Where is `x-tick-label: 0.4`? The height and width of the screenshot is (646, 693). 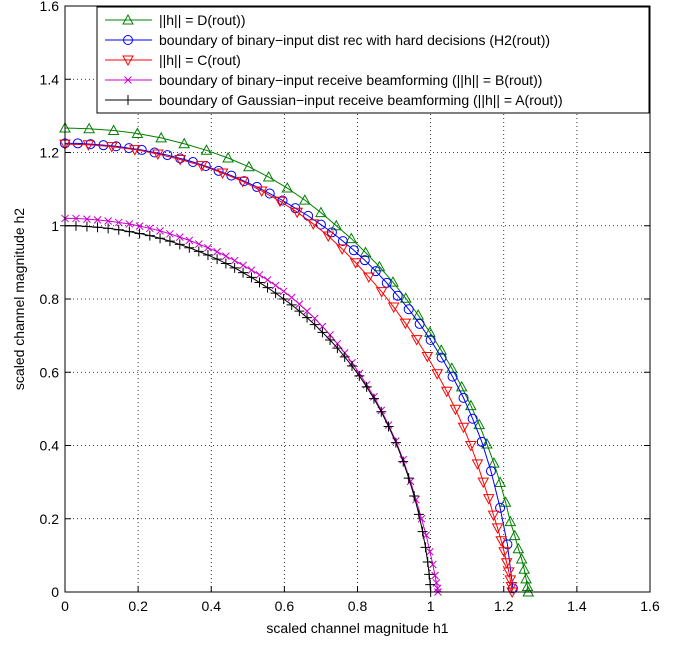 x-tick-label: 0.4 is located at coordinates (212, 606).